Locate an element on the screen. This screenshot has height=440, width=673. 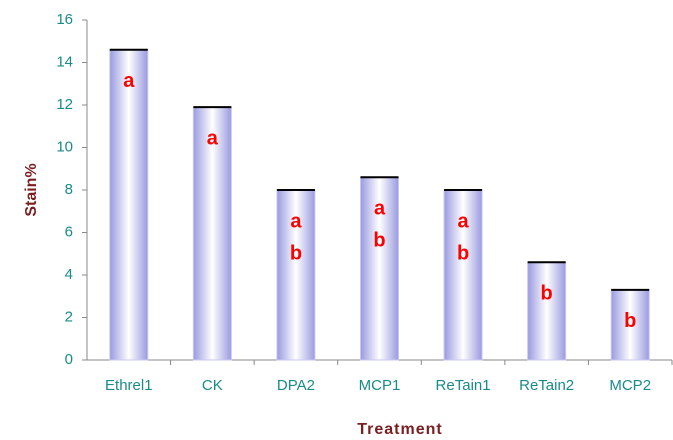
x-tick-label: DPA2 is located at coordinates (296, 385).